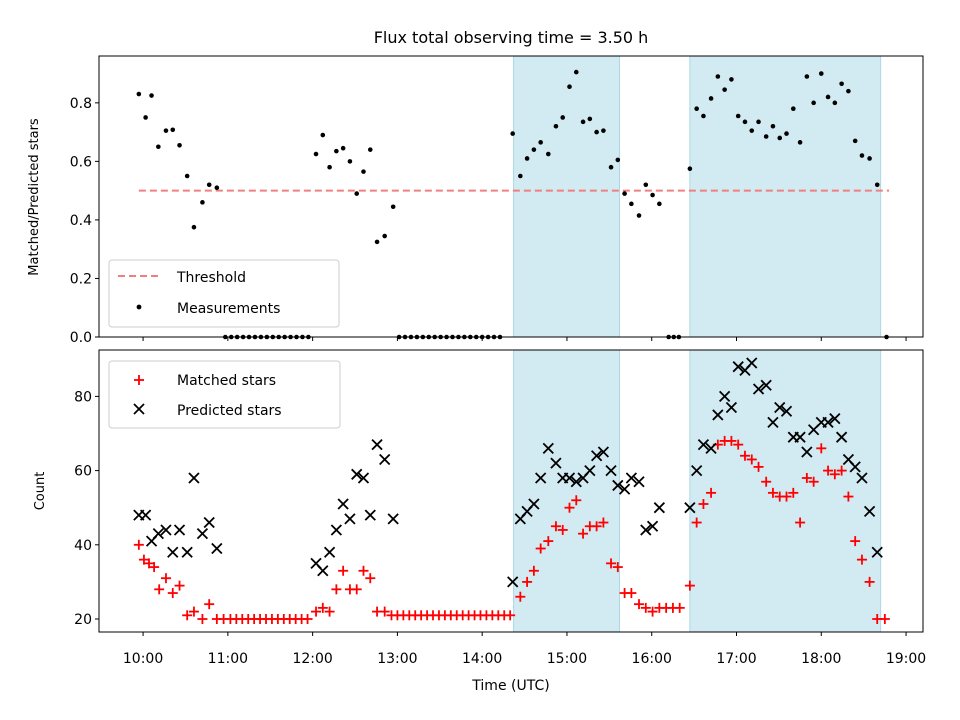  Describe the element at coordinates (229, 411) in the screenshot. I see `legend-predicted-label: Predicted stars` at that location.